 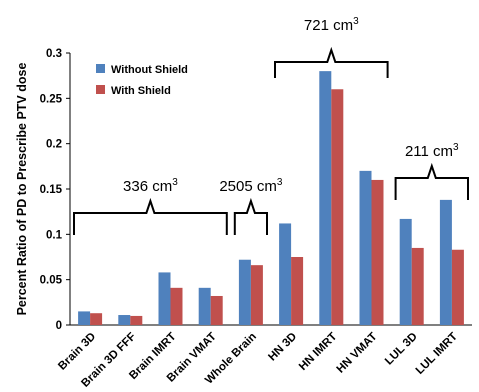 What do you see at coordinates (357, 353) in the screenshot?
I see `x-tick-label: HN VMAT` at bounding box center [357, 353].